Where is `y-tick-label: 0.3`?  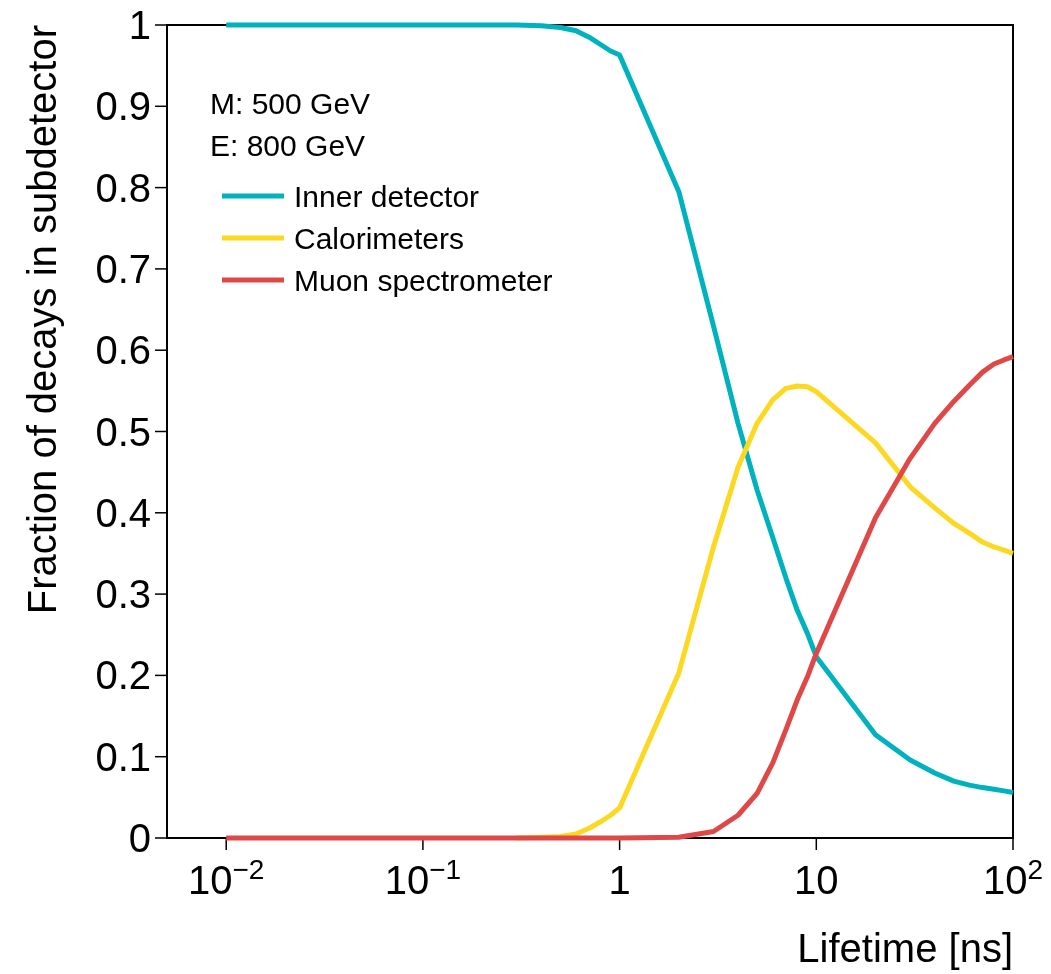 y-tick-label: 0.3 is located at coordinates (123, 594).